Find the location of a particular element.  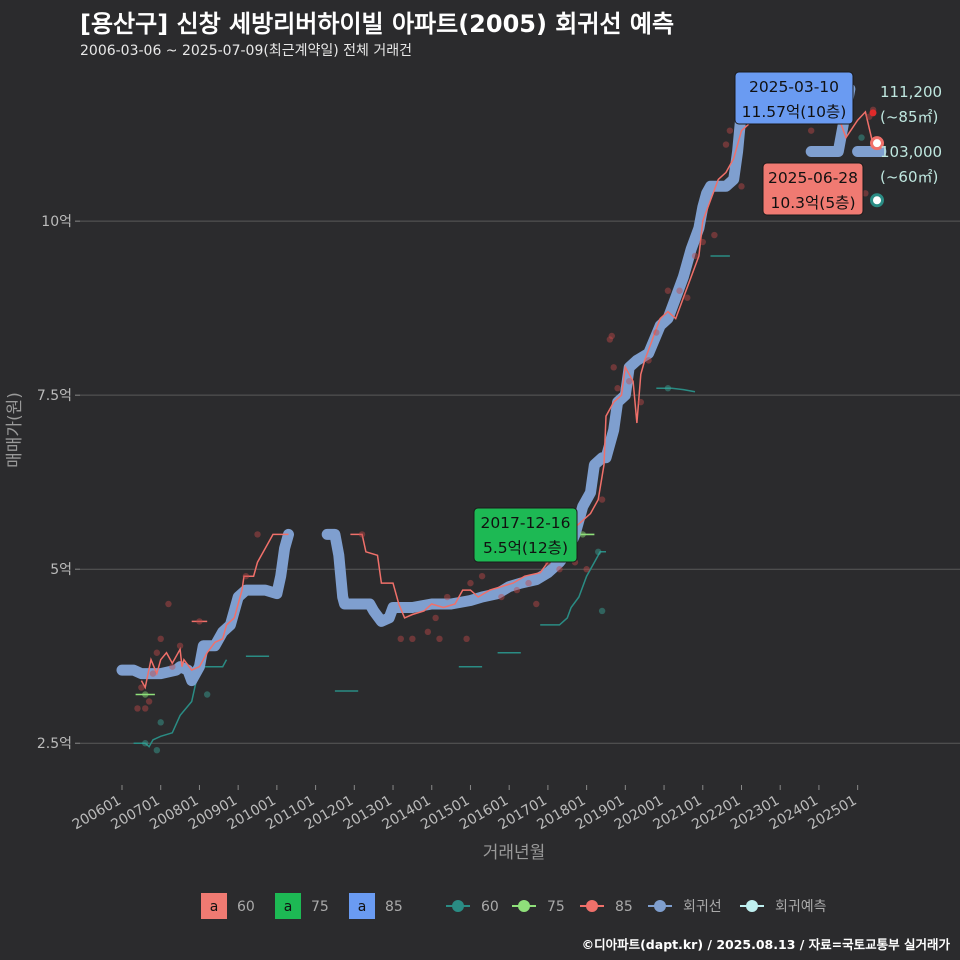

forecast-value-label: 111,200 is located at coordinates (911, 92).